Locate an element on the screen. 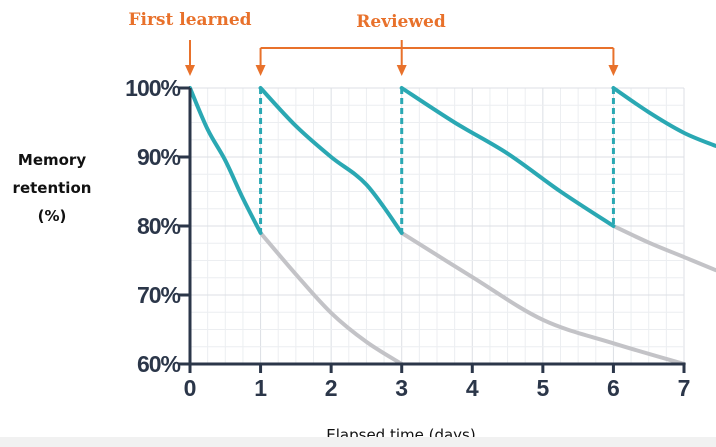 The width and height of the screenshot is (716, 447). y-tick-label: 70% is located at coordinates (159, 295).